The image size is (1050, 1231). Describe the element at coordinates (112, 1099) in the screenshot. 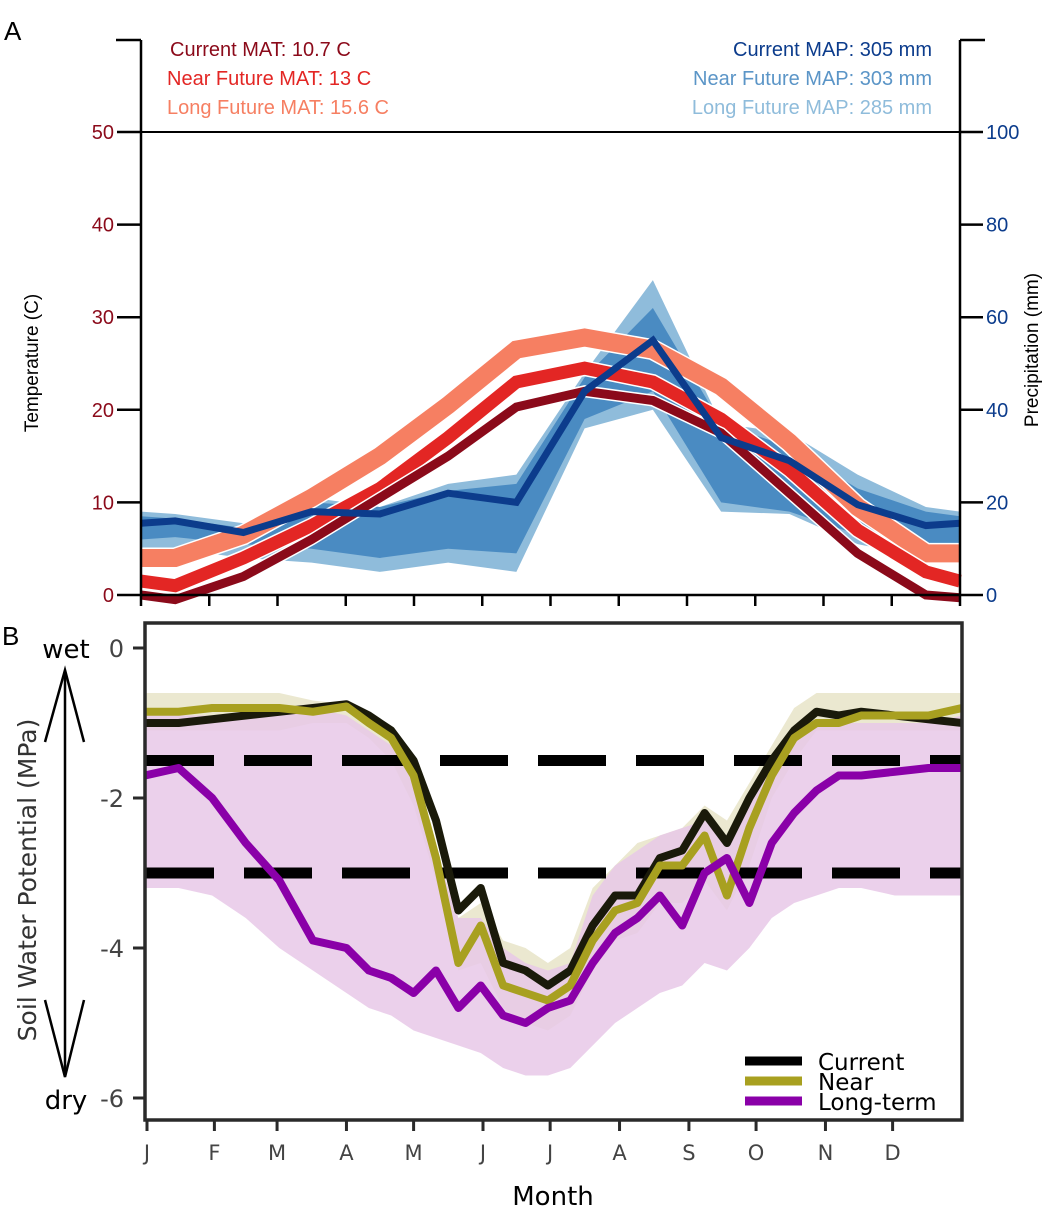

I see `y-tick-label: -6` at that location.